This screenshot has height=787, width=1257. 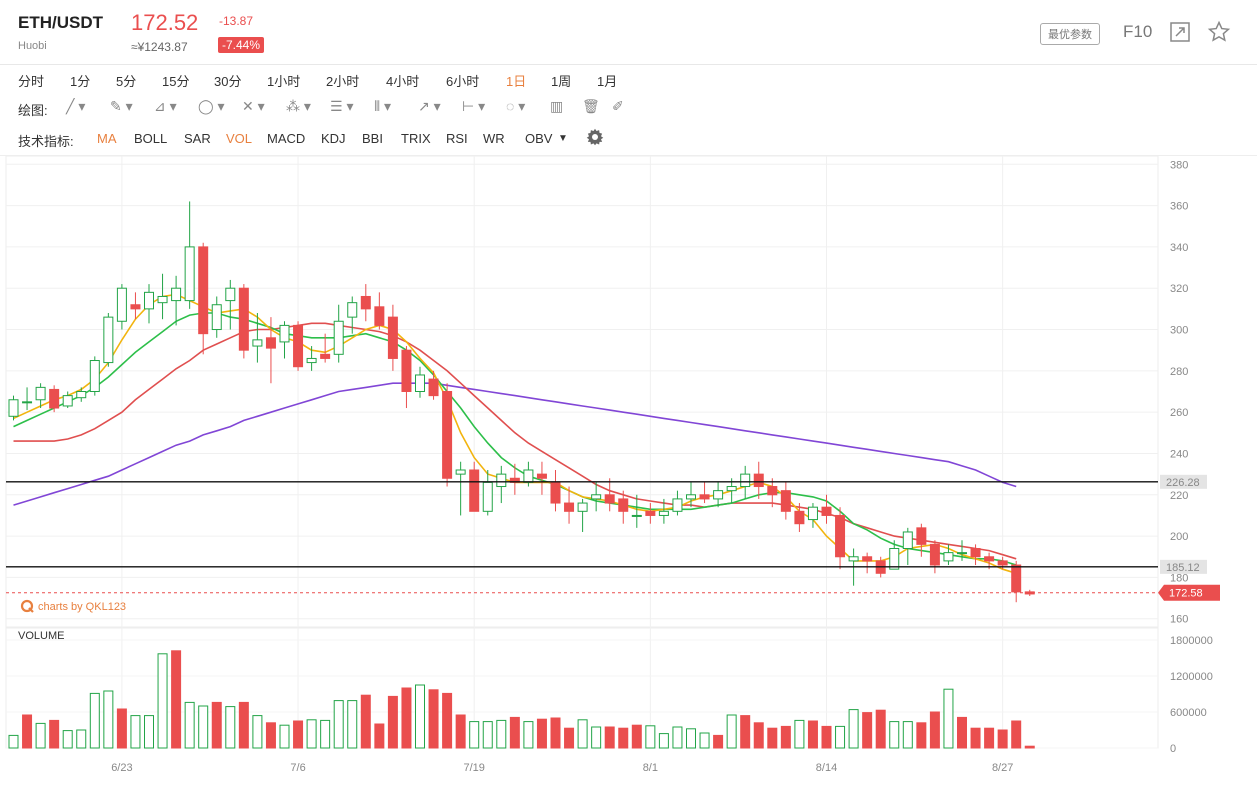 I want to click on indicator-obv: OBV, so click(x=539, y=138).